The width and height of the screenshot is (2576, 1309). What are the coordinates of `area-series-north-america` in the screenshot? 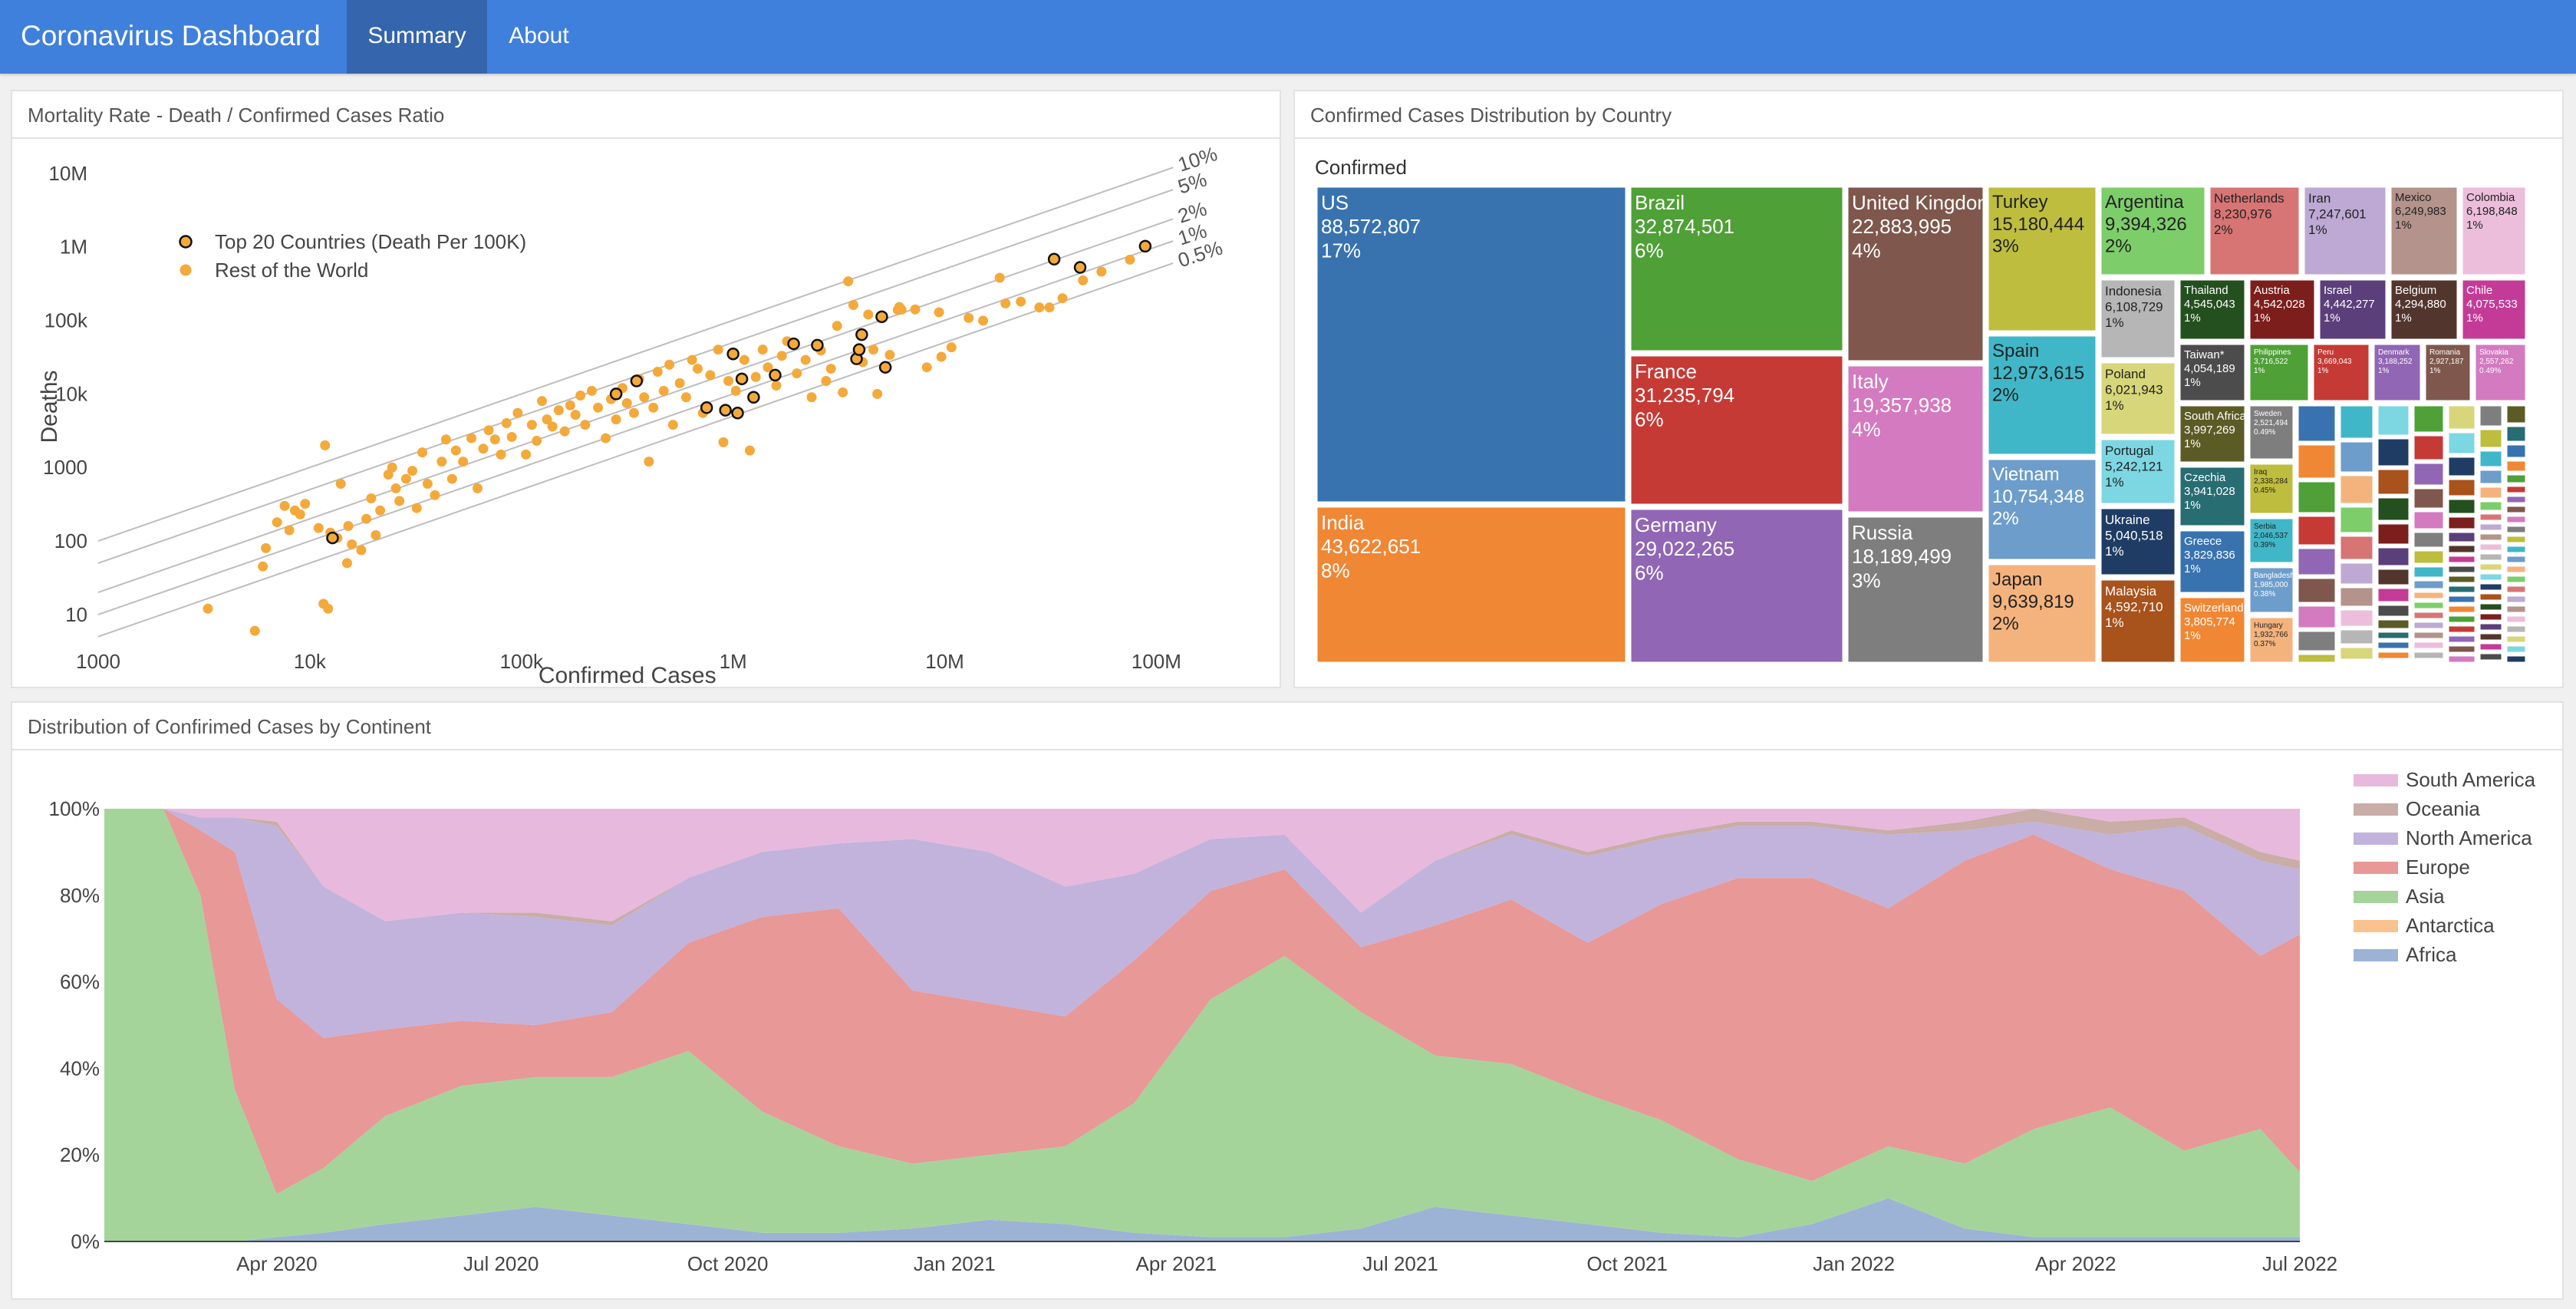 It's located at (1202, 923).